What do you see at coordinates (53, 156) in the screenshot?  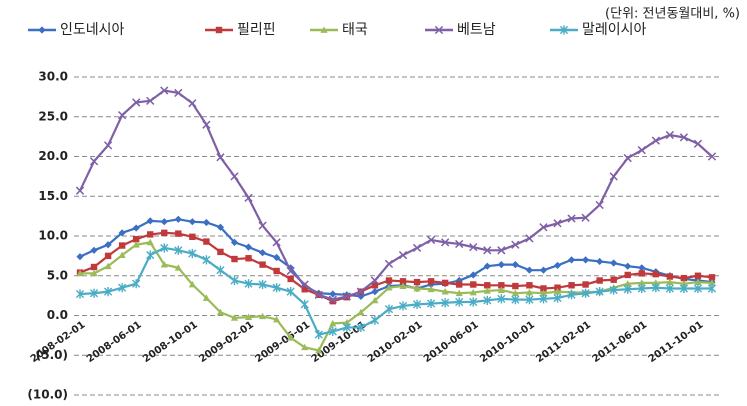 I see `y-tick-label: 20.0` at bounding box center [53, 156].